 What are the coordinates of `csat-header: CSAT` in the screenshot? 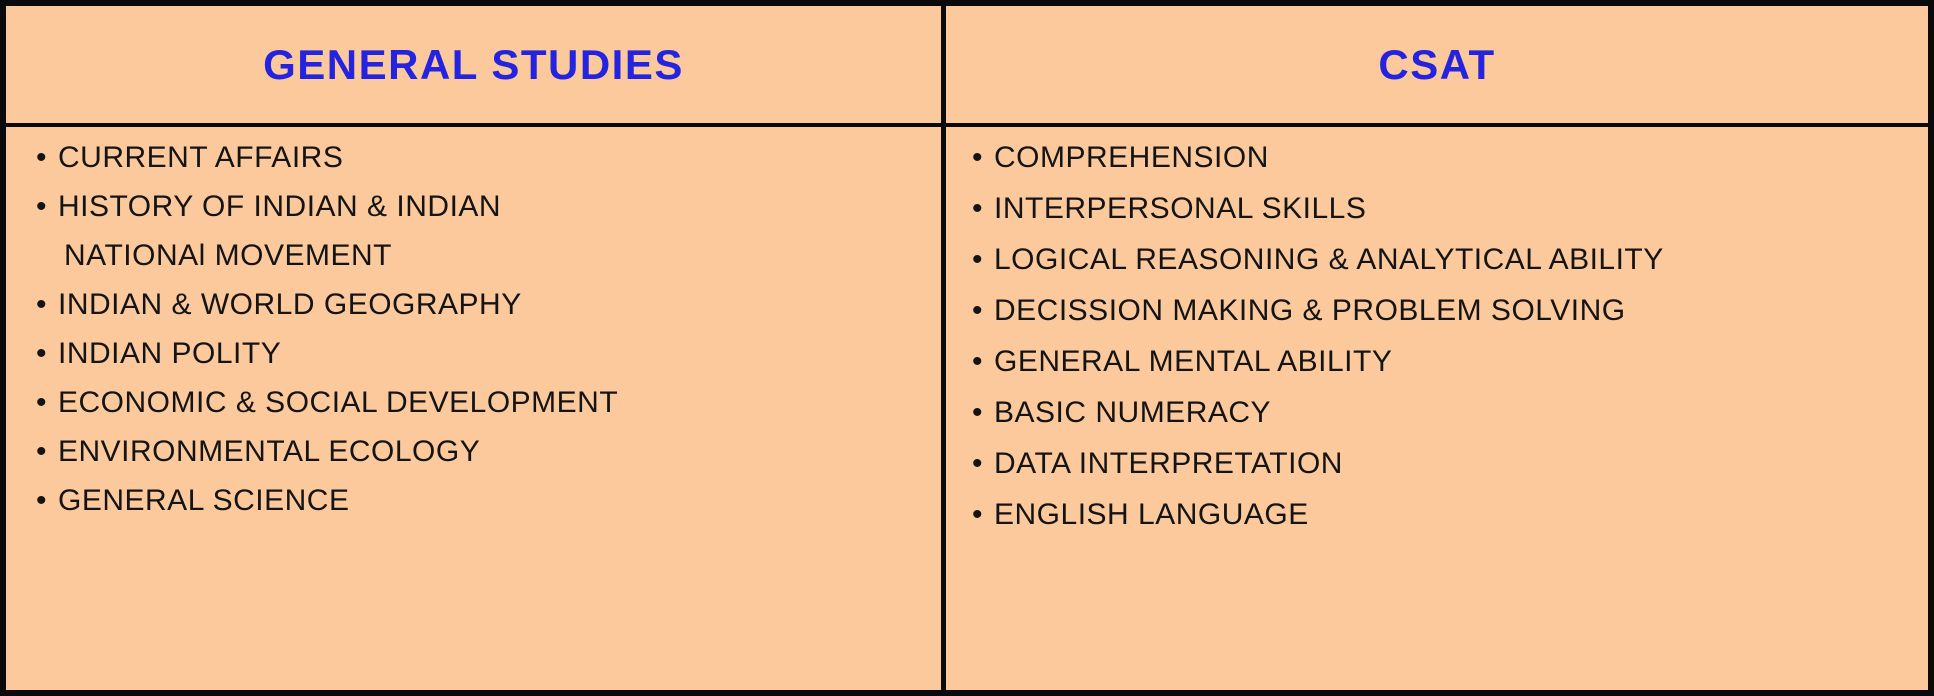 It's located at (1437, 64).